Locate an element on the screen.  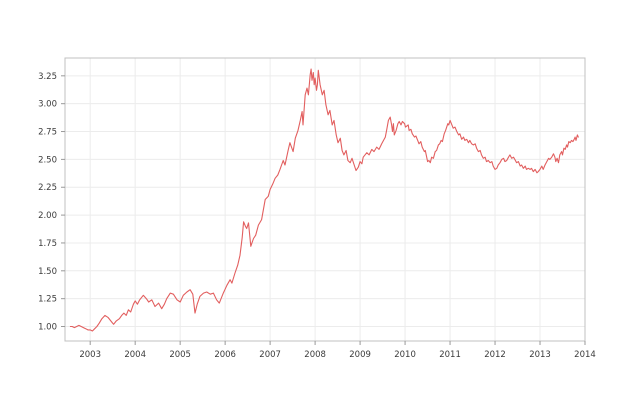
x-tick-label: 2013 is located at coordinates (540, 355).